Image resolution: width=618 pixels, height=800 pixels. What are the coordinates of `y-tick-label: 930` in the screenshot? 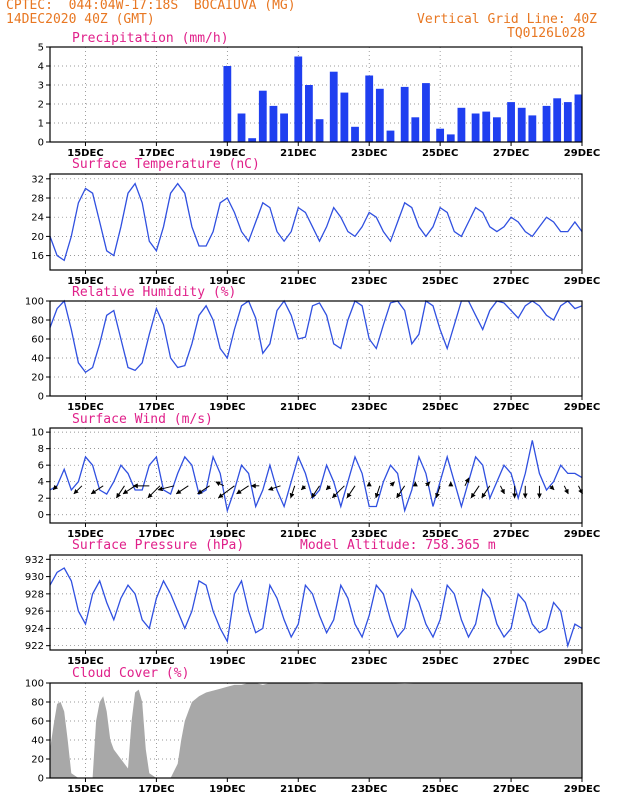 It's located at (34, 577).